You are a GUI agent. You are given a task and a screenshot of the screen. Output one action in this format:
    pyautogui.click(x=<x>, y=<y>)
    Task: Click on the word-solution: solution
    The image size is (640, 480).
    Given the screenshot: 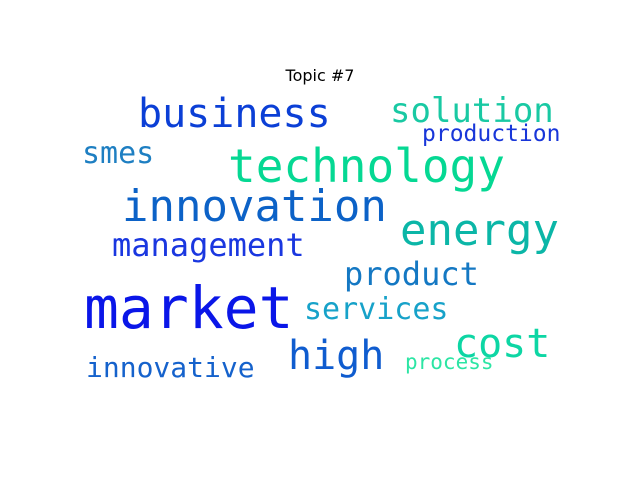 What is the action you would take?
    pyautogui.click(x=472, y=111)
    